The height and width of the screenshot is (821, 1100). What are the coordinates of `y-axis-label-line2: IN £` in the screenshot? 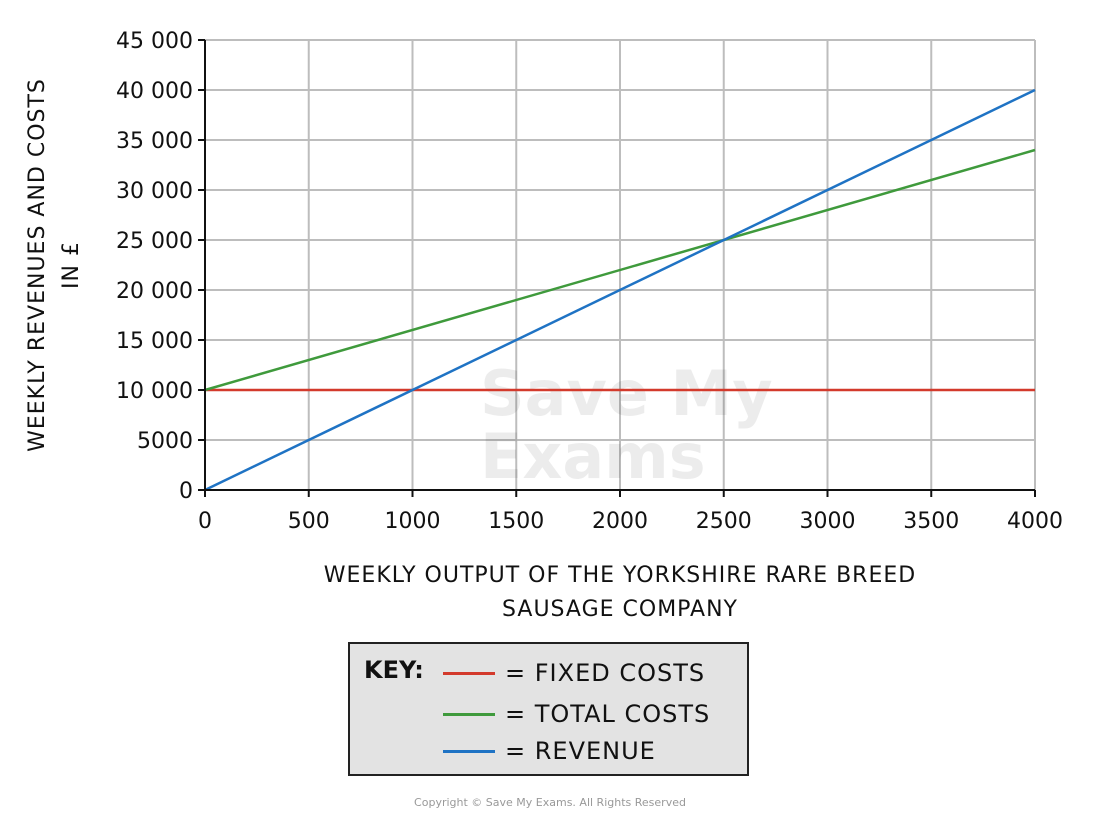 It's located at (71, 265).